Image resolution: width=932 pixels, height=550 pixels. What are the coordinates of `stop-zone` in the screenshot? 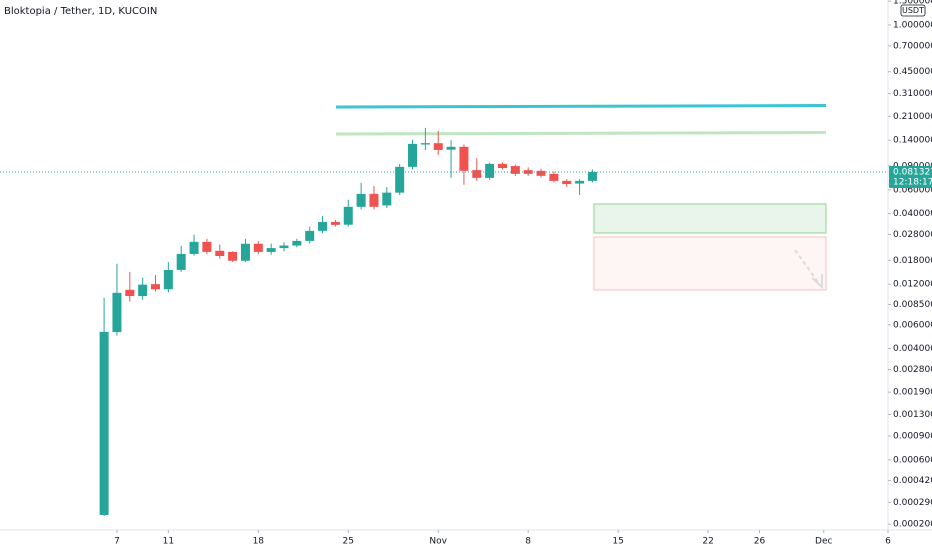 It's located at (710, 263).